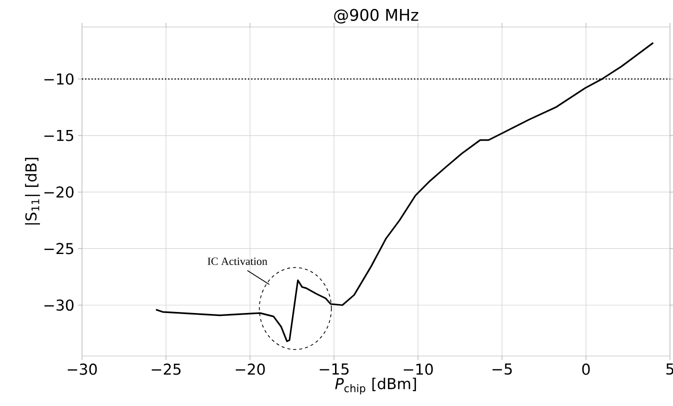 Image resolution: width=673 pixels, height=406 pixels. I want to click on y-axis-title: |S$_{11}$| [dB], so click(32, 191).